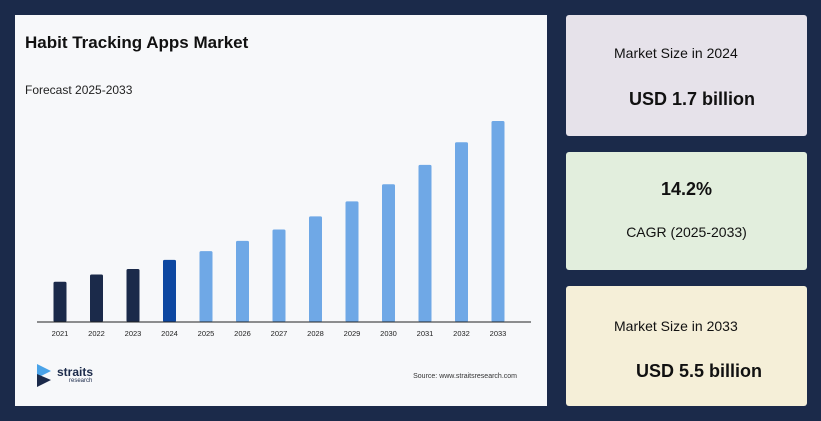 This screenshot has width=821, height=421. What do you see at coordinates (279, 275) in the screenshot?
I see `bar-2027` at bounding box center [279, 275].